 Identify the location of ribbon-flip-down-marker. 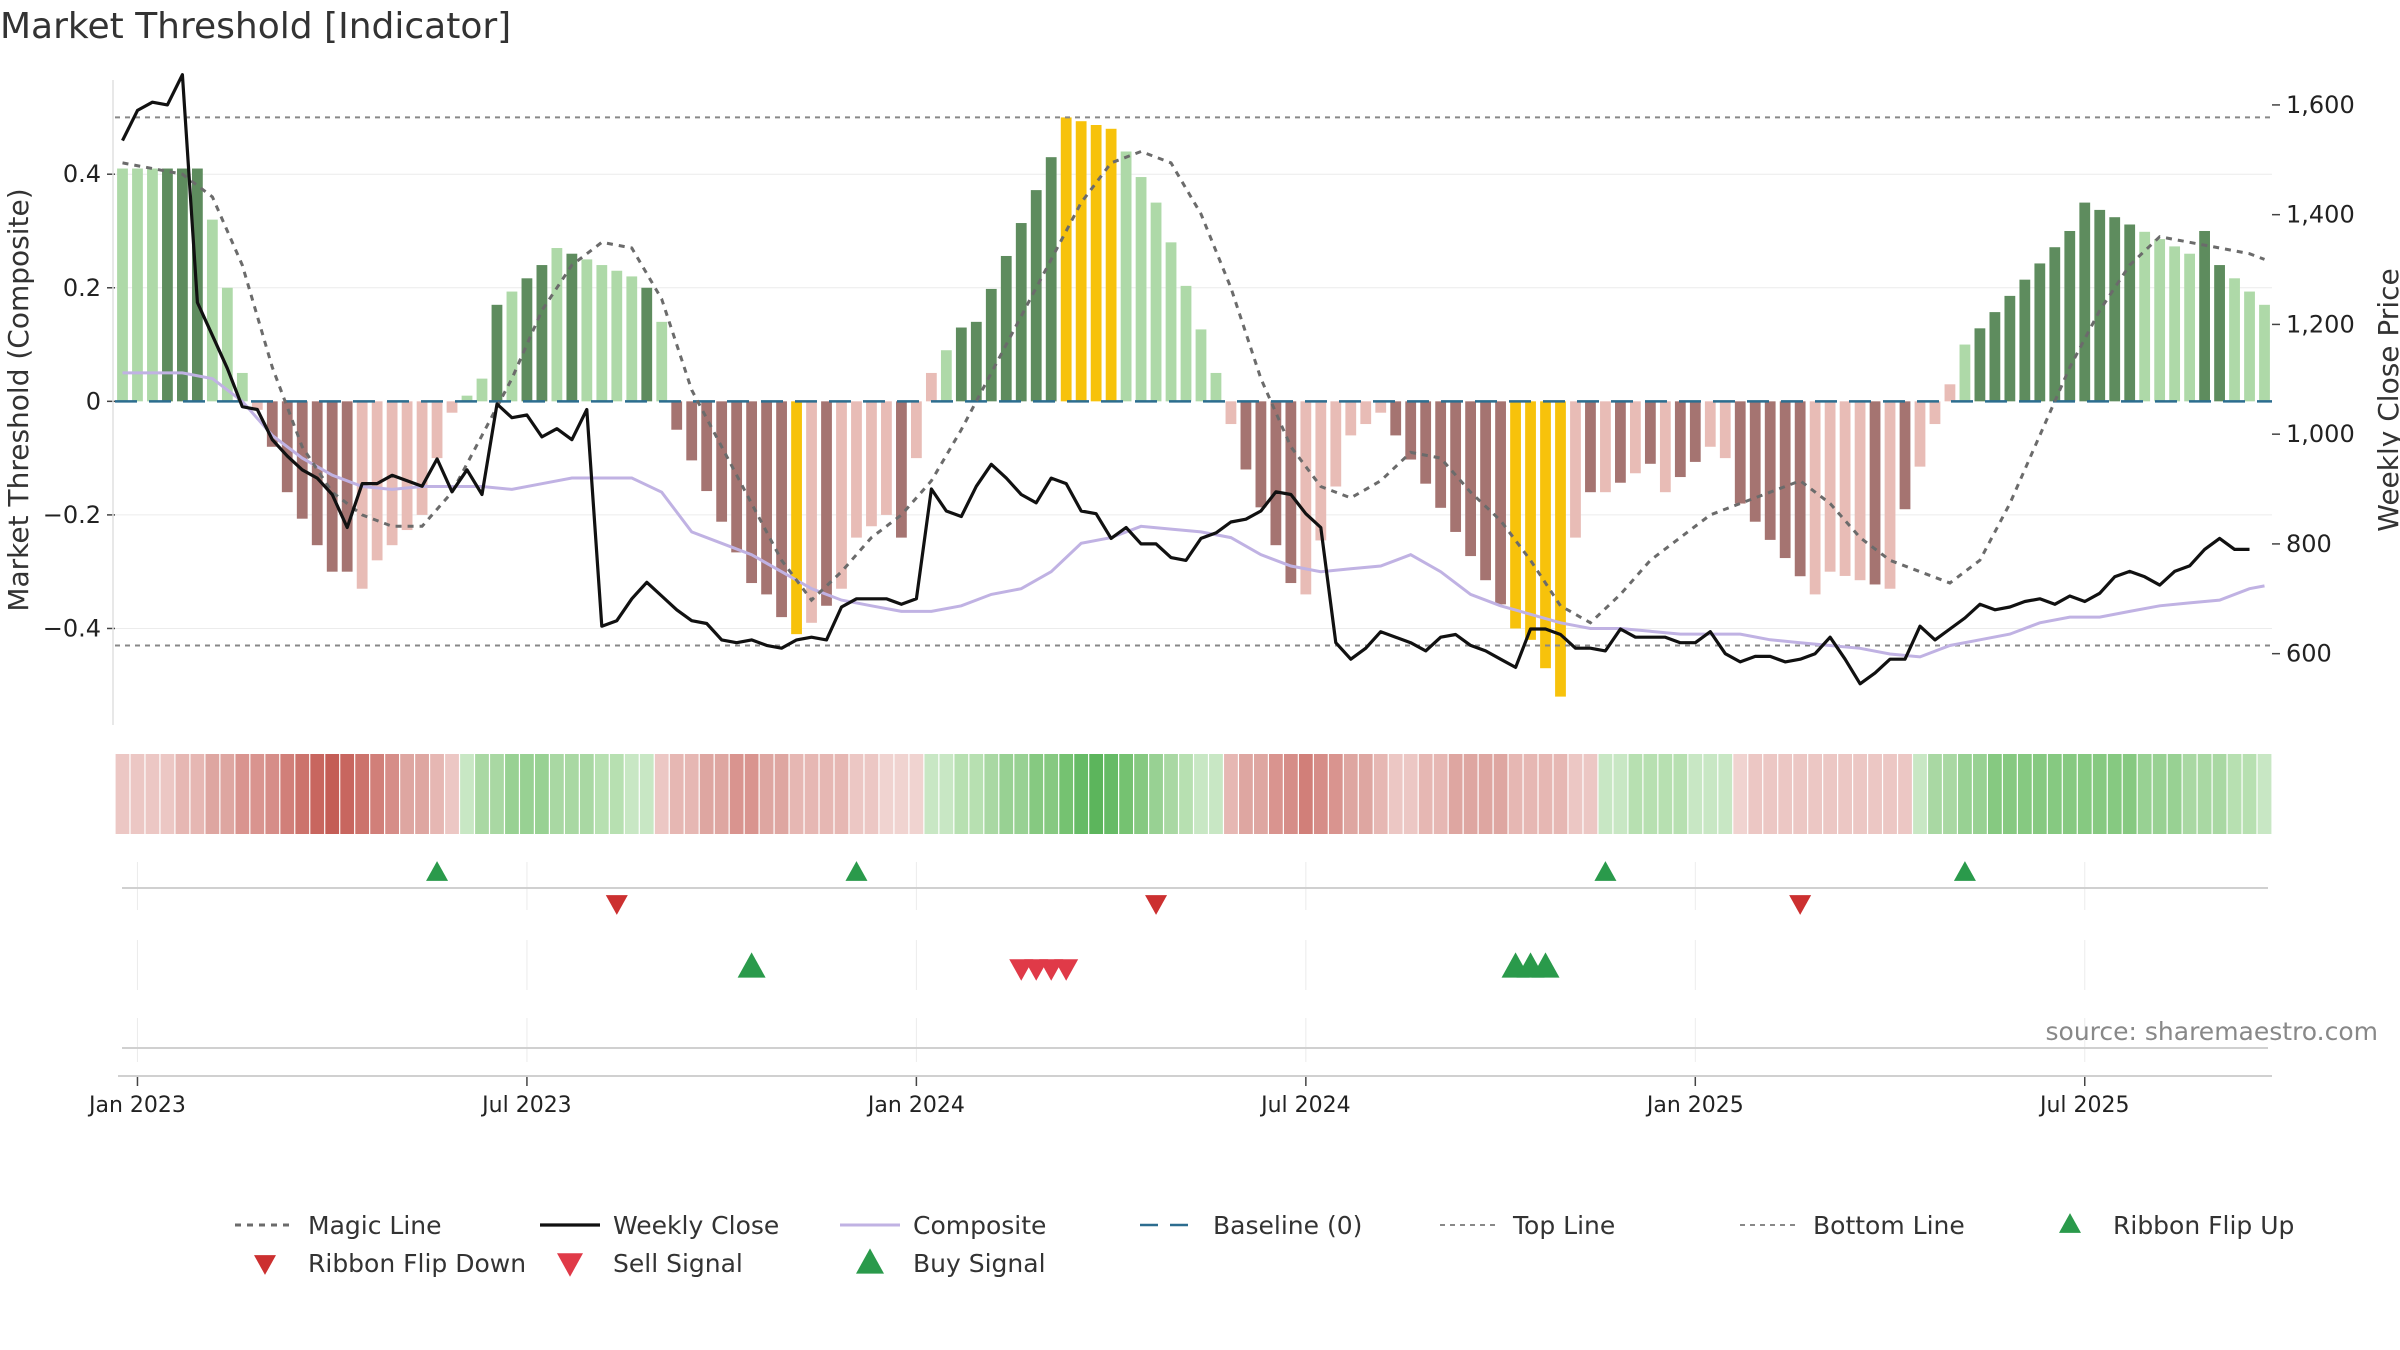
(1800, 905).